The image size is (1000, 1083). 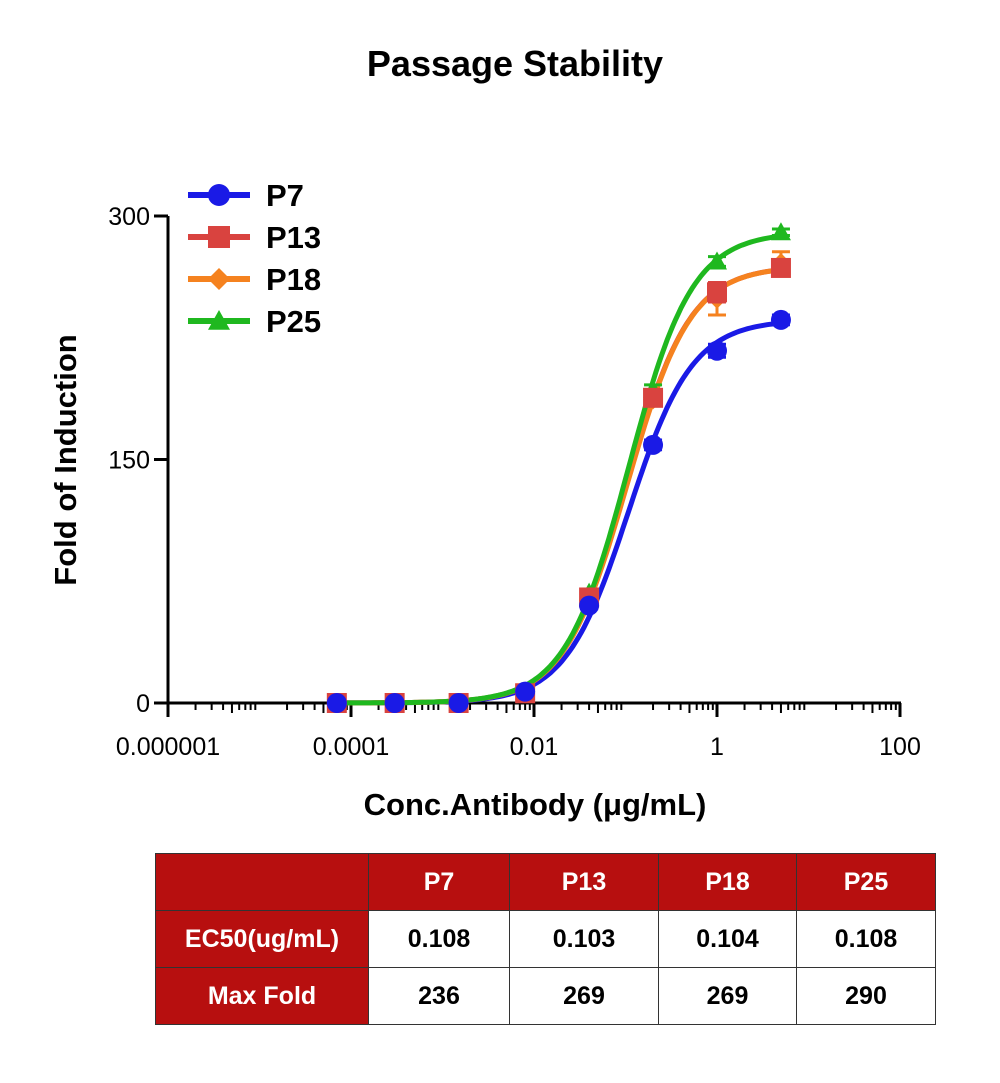 I want to click on x-tick-label: 0.000001, so click(x=168, y=747).